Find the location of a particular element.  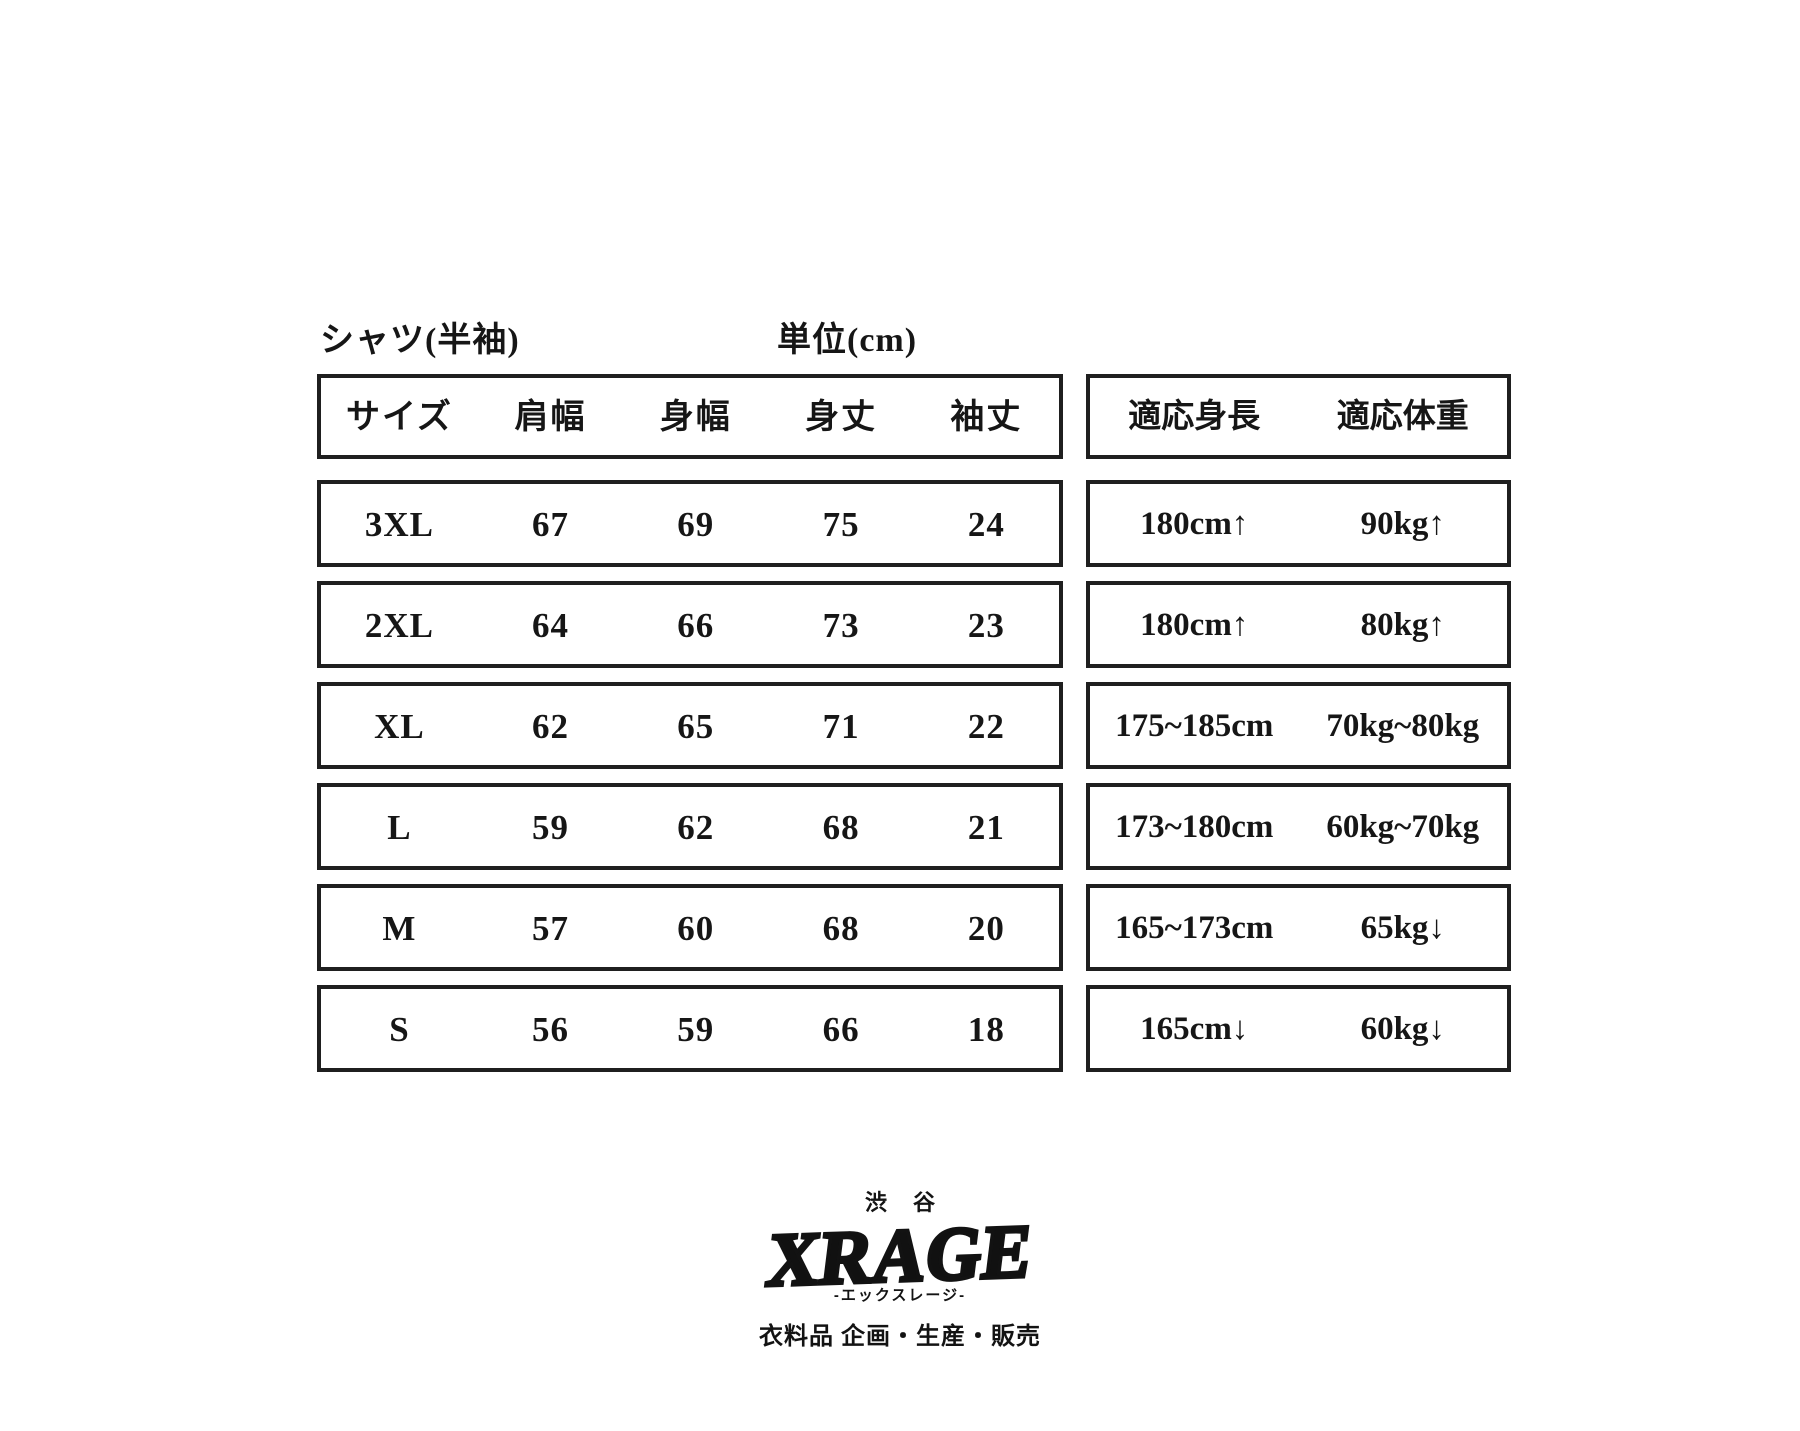

sleeve-cell: 18 is located at coordinates (986, 1029).